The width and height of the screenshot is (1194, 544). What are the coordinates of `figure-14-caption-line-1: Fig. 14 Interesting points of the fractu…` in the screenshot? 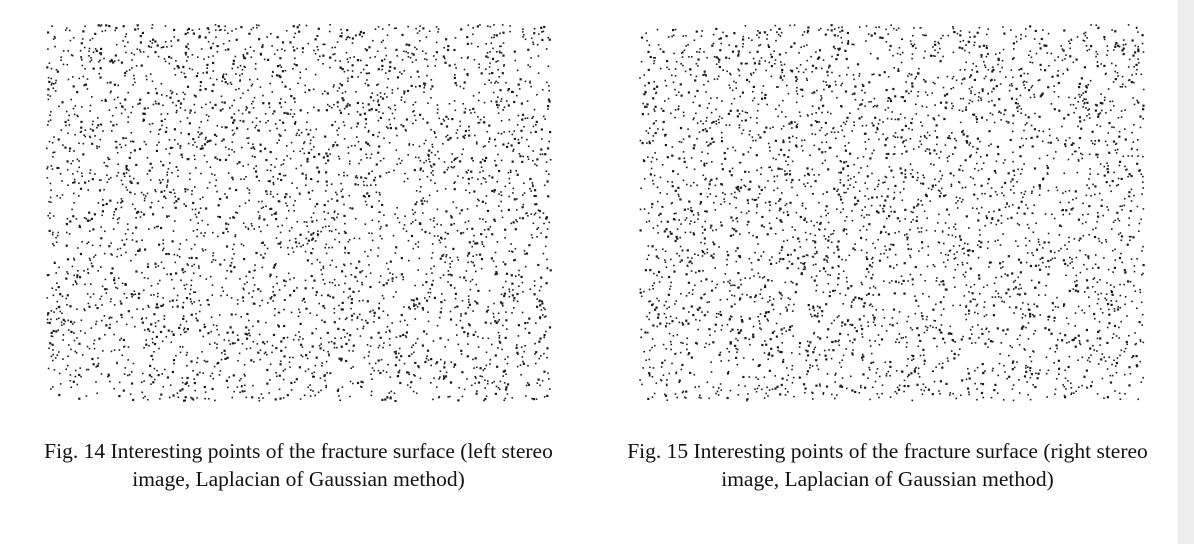 It's located at (298, 451).